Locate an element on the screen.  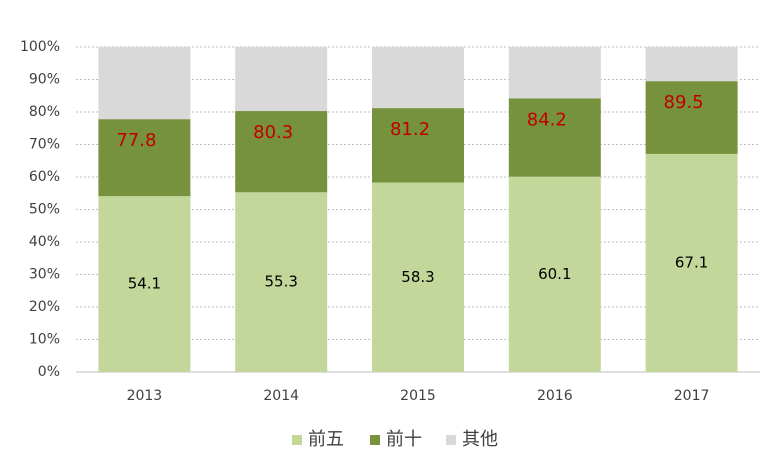
x-tick-label: 2015 is located at coordinates (418, 396).